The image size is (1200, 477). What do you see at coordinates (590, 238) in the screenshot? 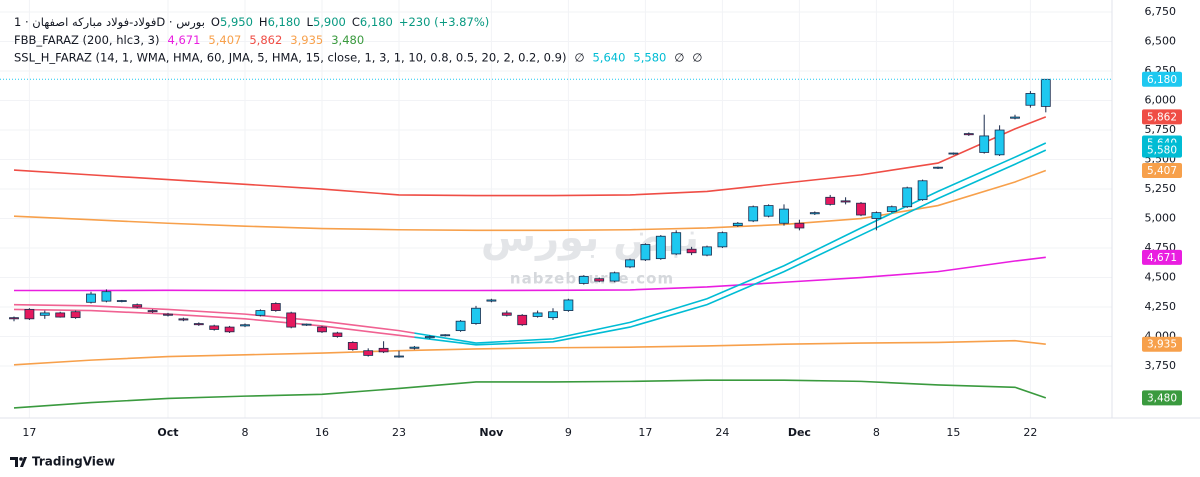
I see `watermark-logo: نبض بورس` at bounding box center [590, 238].